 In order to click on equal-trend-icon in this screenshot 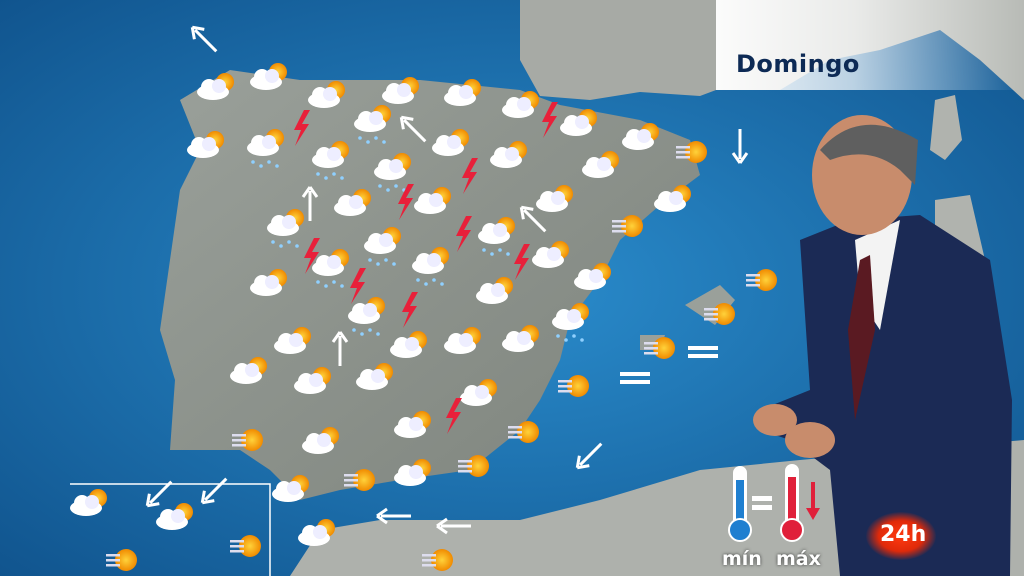, I will do `click(762, 503)`.